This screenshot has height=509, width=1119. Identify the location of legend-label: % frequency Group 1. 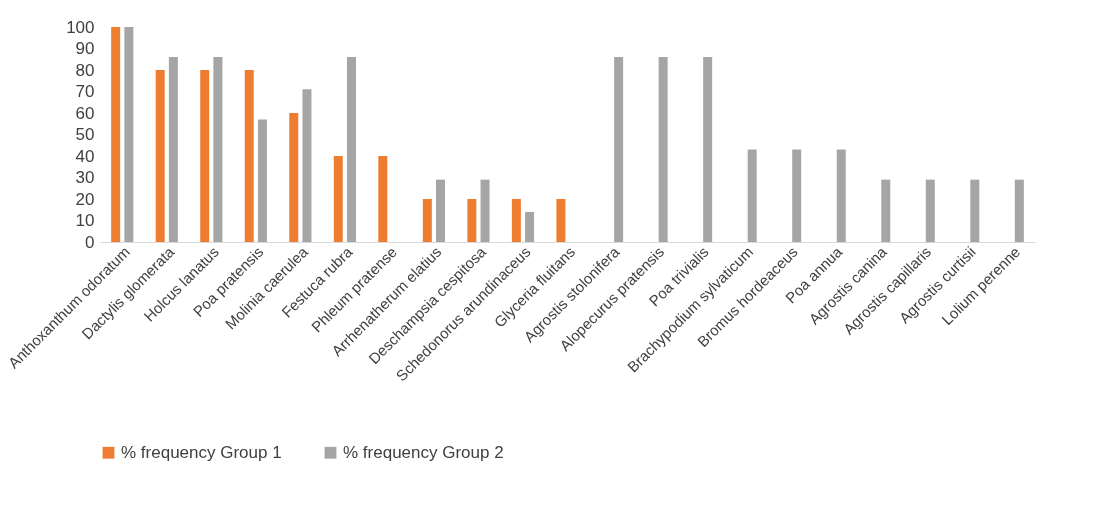
(201, 452).